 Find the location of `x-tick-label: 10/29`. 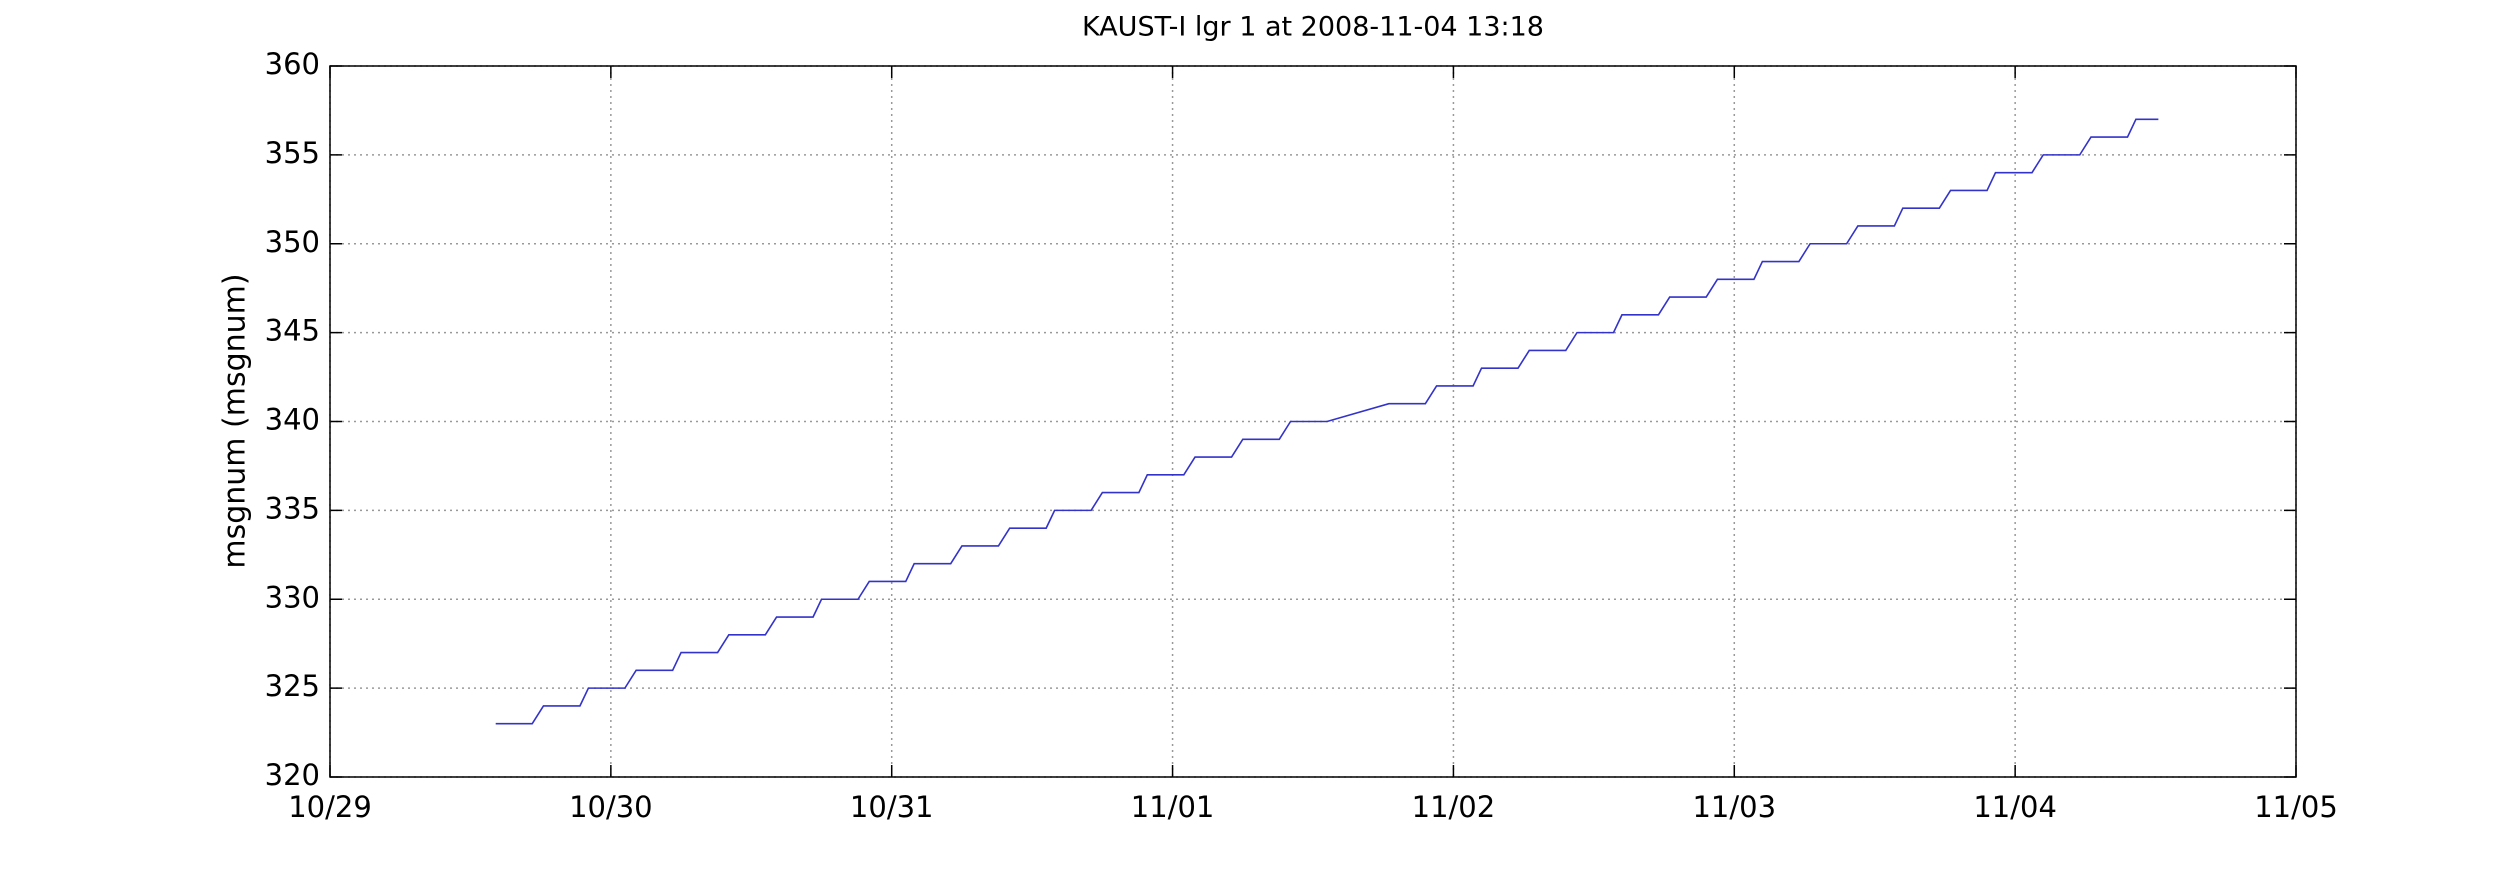

x-tick-label: 10/29 is located at coordinates (330, 807).